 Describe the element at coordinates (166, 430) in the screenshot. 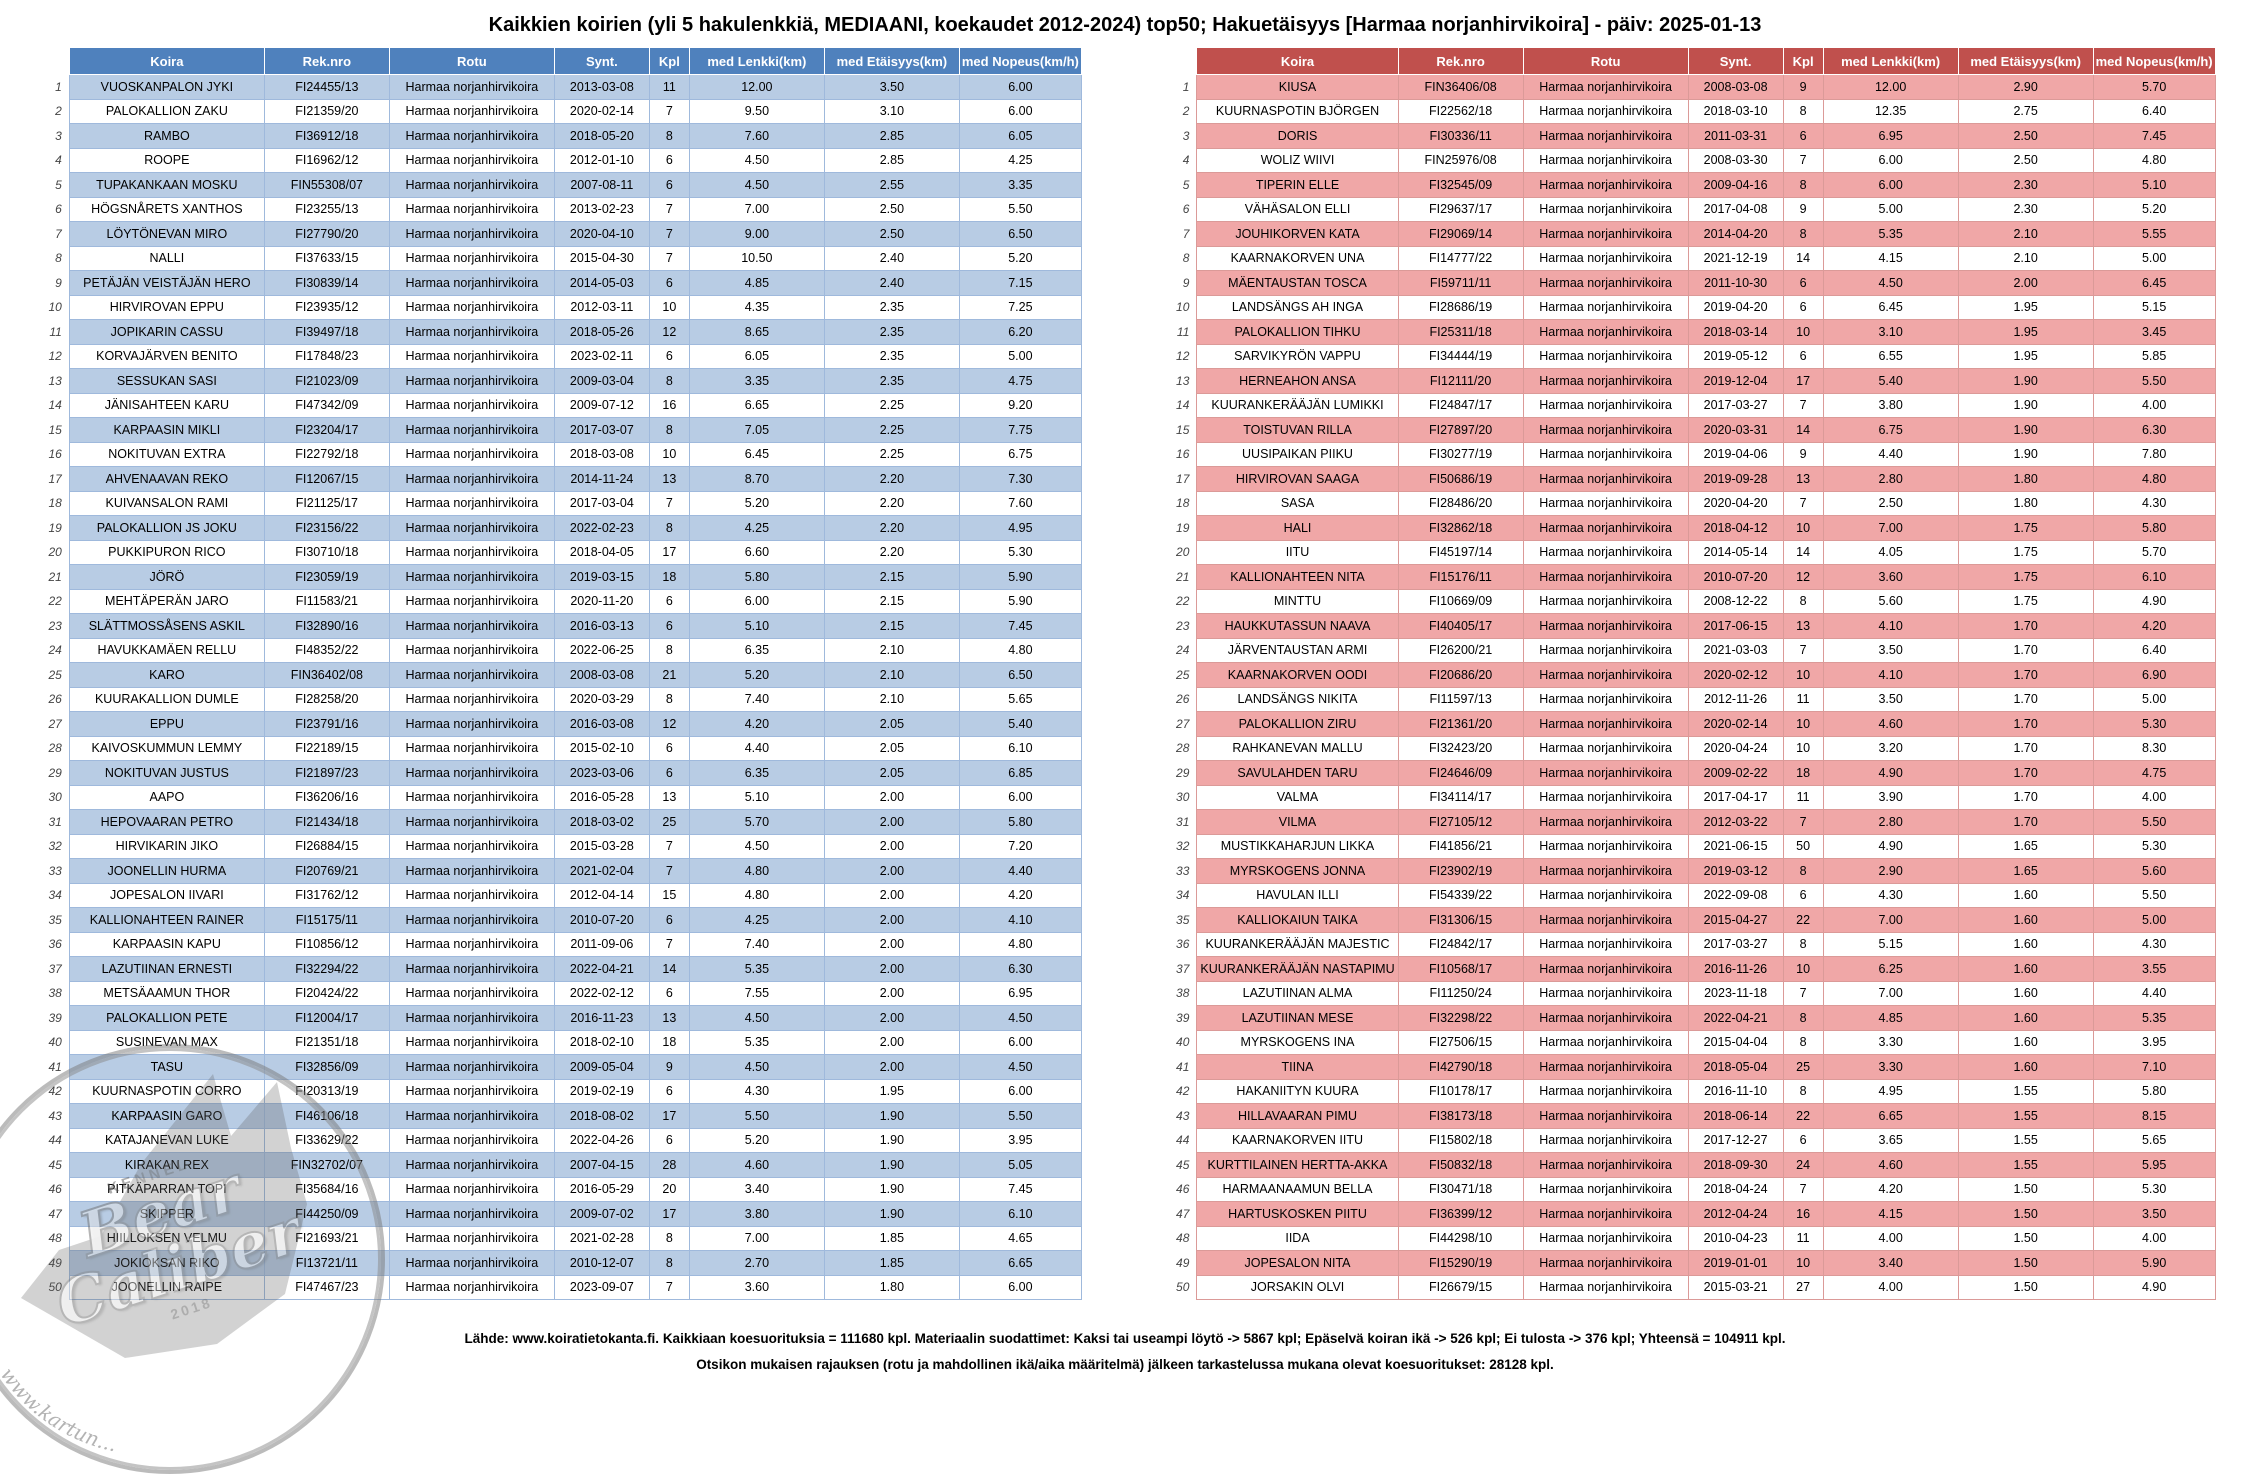

I see `dog-name: KARPAASIN MIKLI` at that location.